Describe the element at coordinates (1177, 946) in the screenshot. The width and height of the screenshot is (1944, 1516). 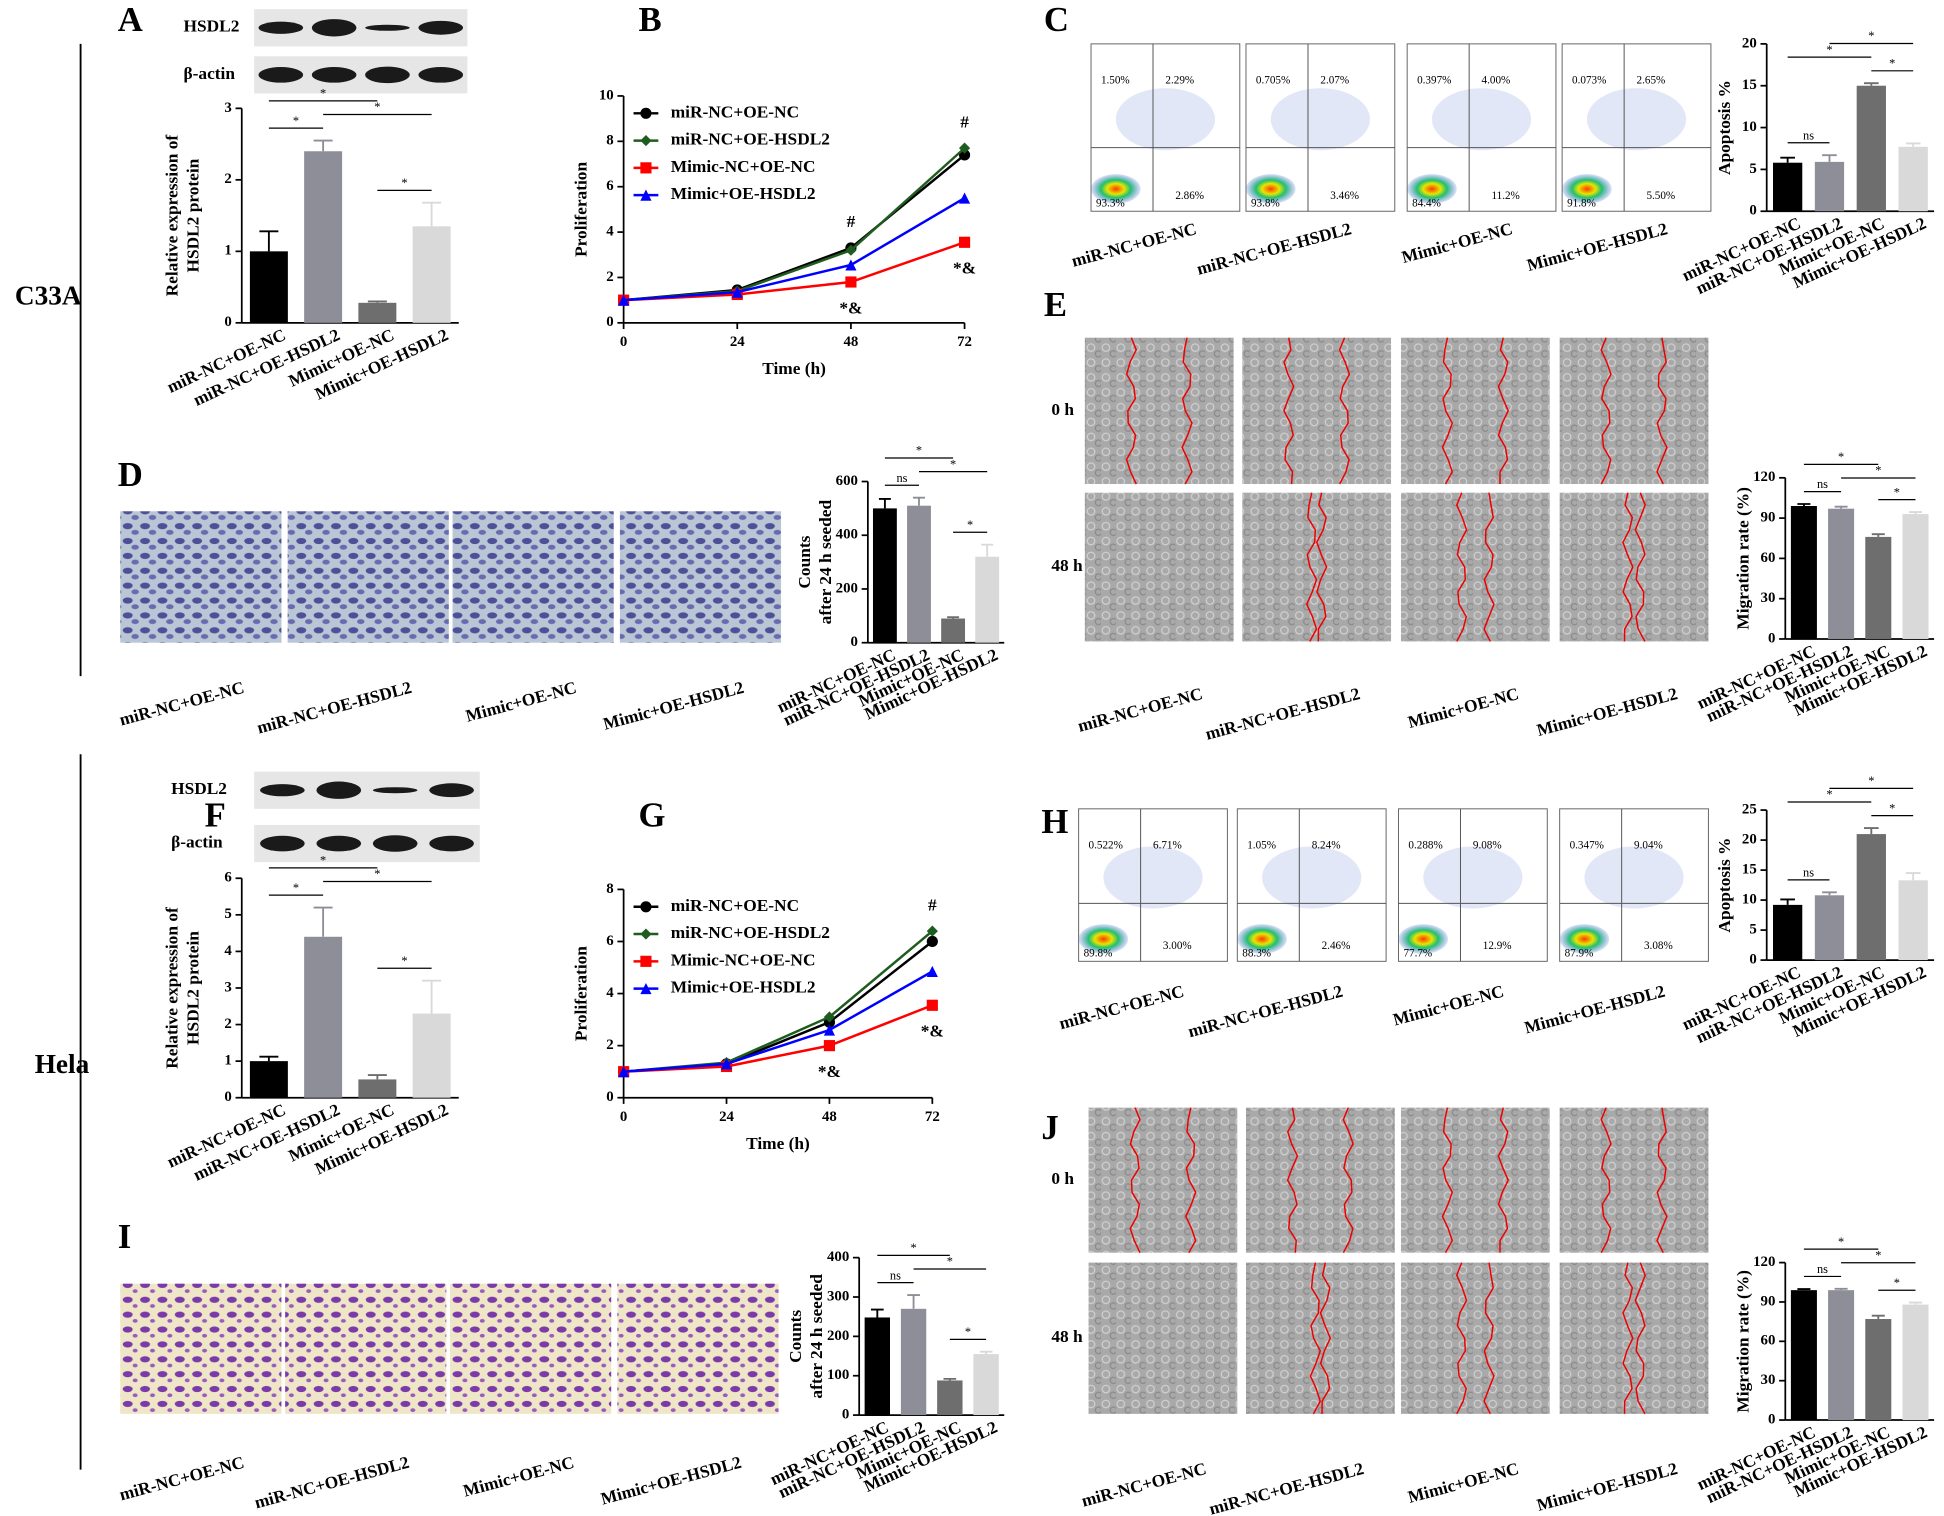
I see `quadrant-percent: 3.00%` at that location.